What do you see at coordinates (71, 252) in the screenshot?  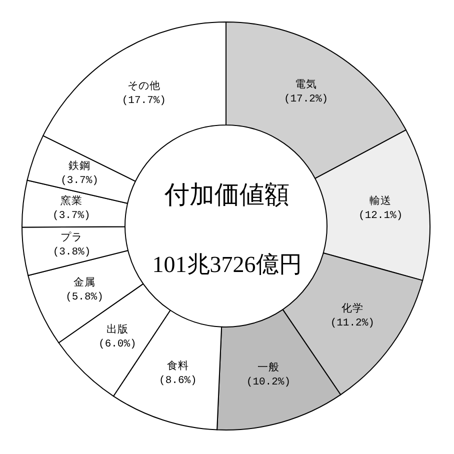 I see `data-label: (3.8%)` at bounding box center [71, 252].